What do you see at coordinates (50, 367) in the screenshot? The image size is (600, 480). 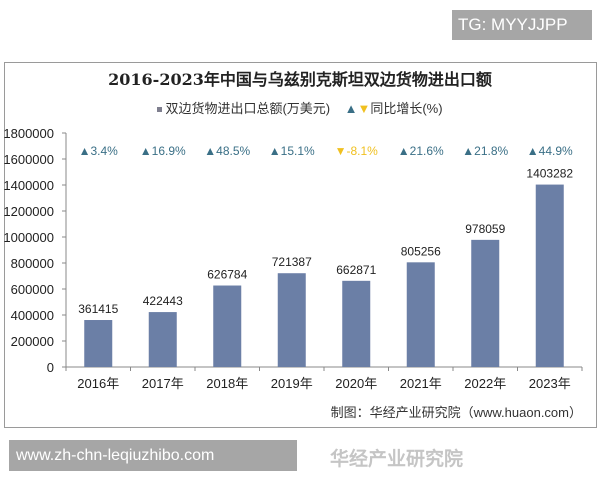 I see `y-tick-label: 0` at bounding box center [50, 367].